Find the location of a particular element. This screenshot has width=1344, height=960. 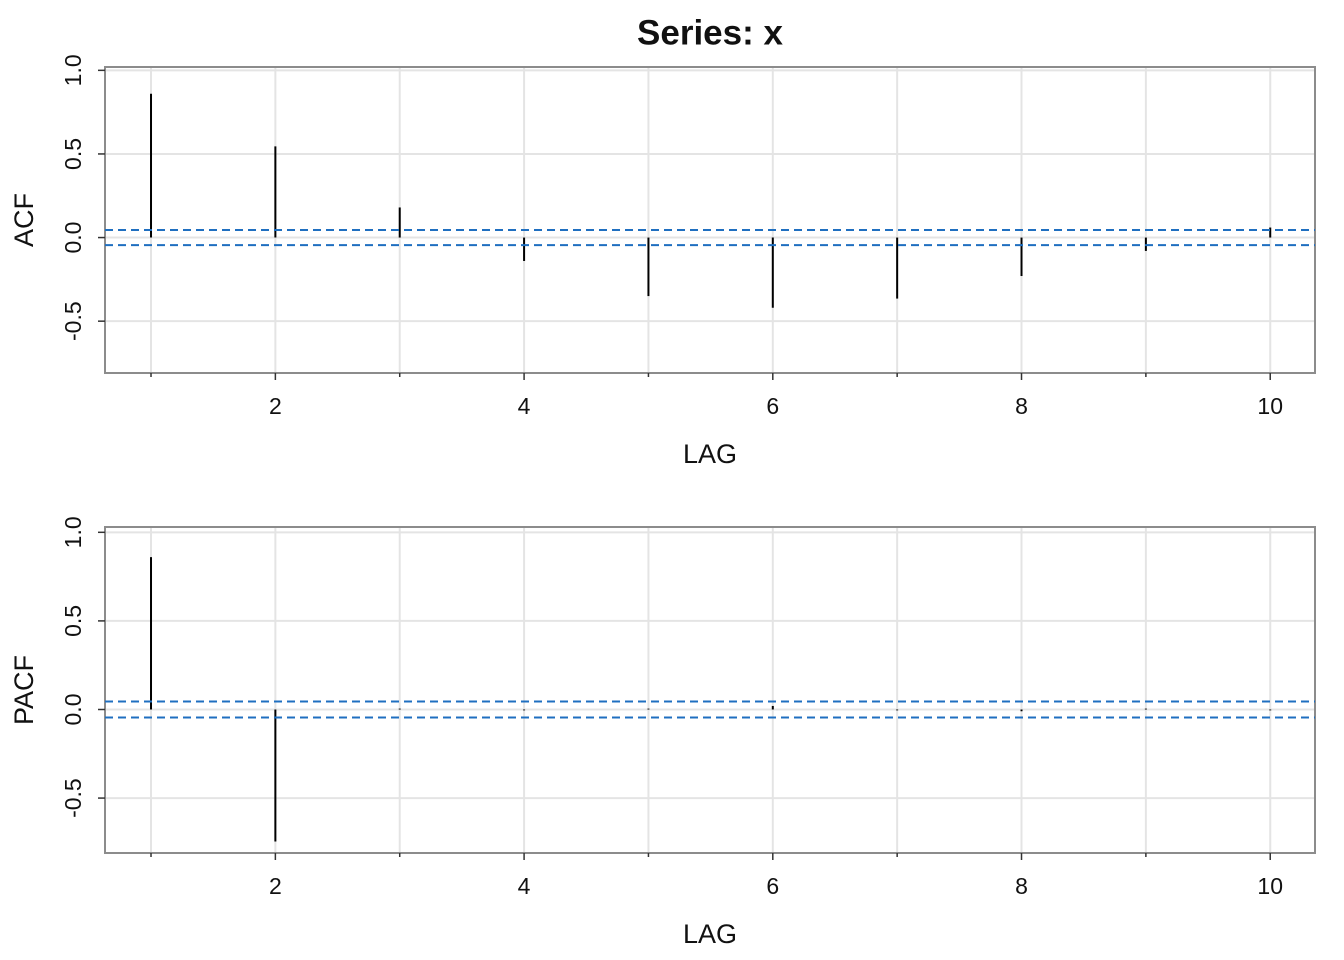

y-axis-title: PACF is located at coordinates (24, 690).